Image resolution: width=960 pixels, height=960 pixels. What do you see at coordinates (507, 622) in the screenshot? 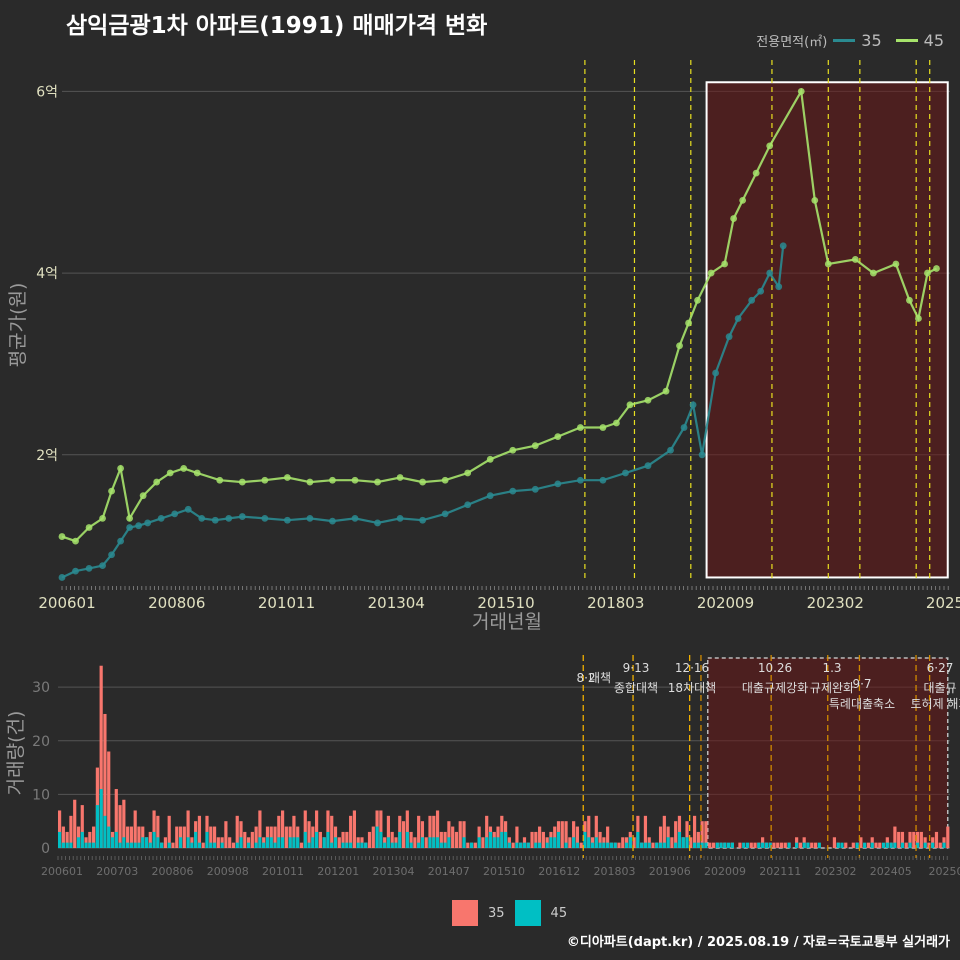
I see `x-axis-label: 거래년월` at bounding box center [507, 622].